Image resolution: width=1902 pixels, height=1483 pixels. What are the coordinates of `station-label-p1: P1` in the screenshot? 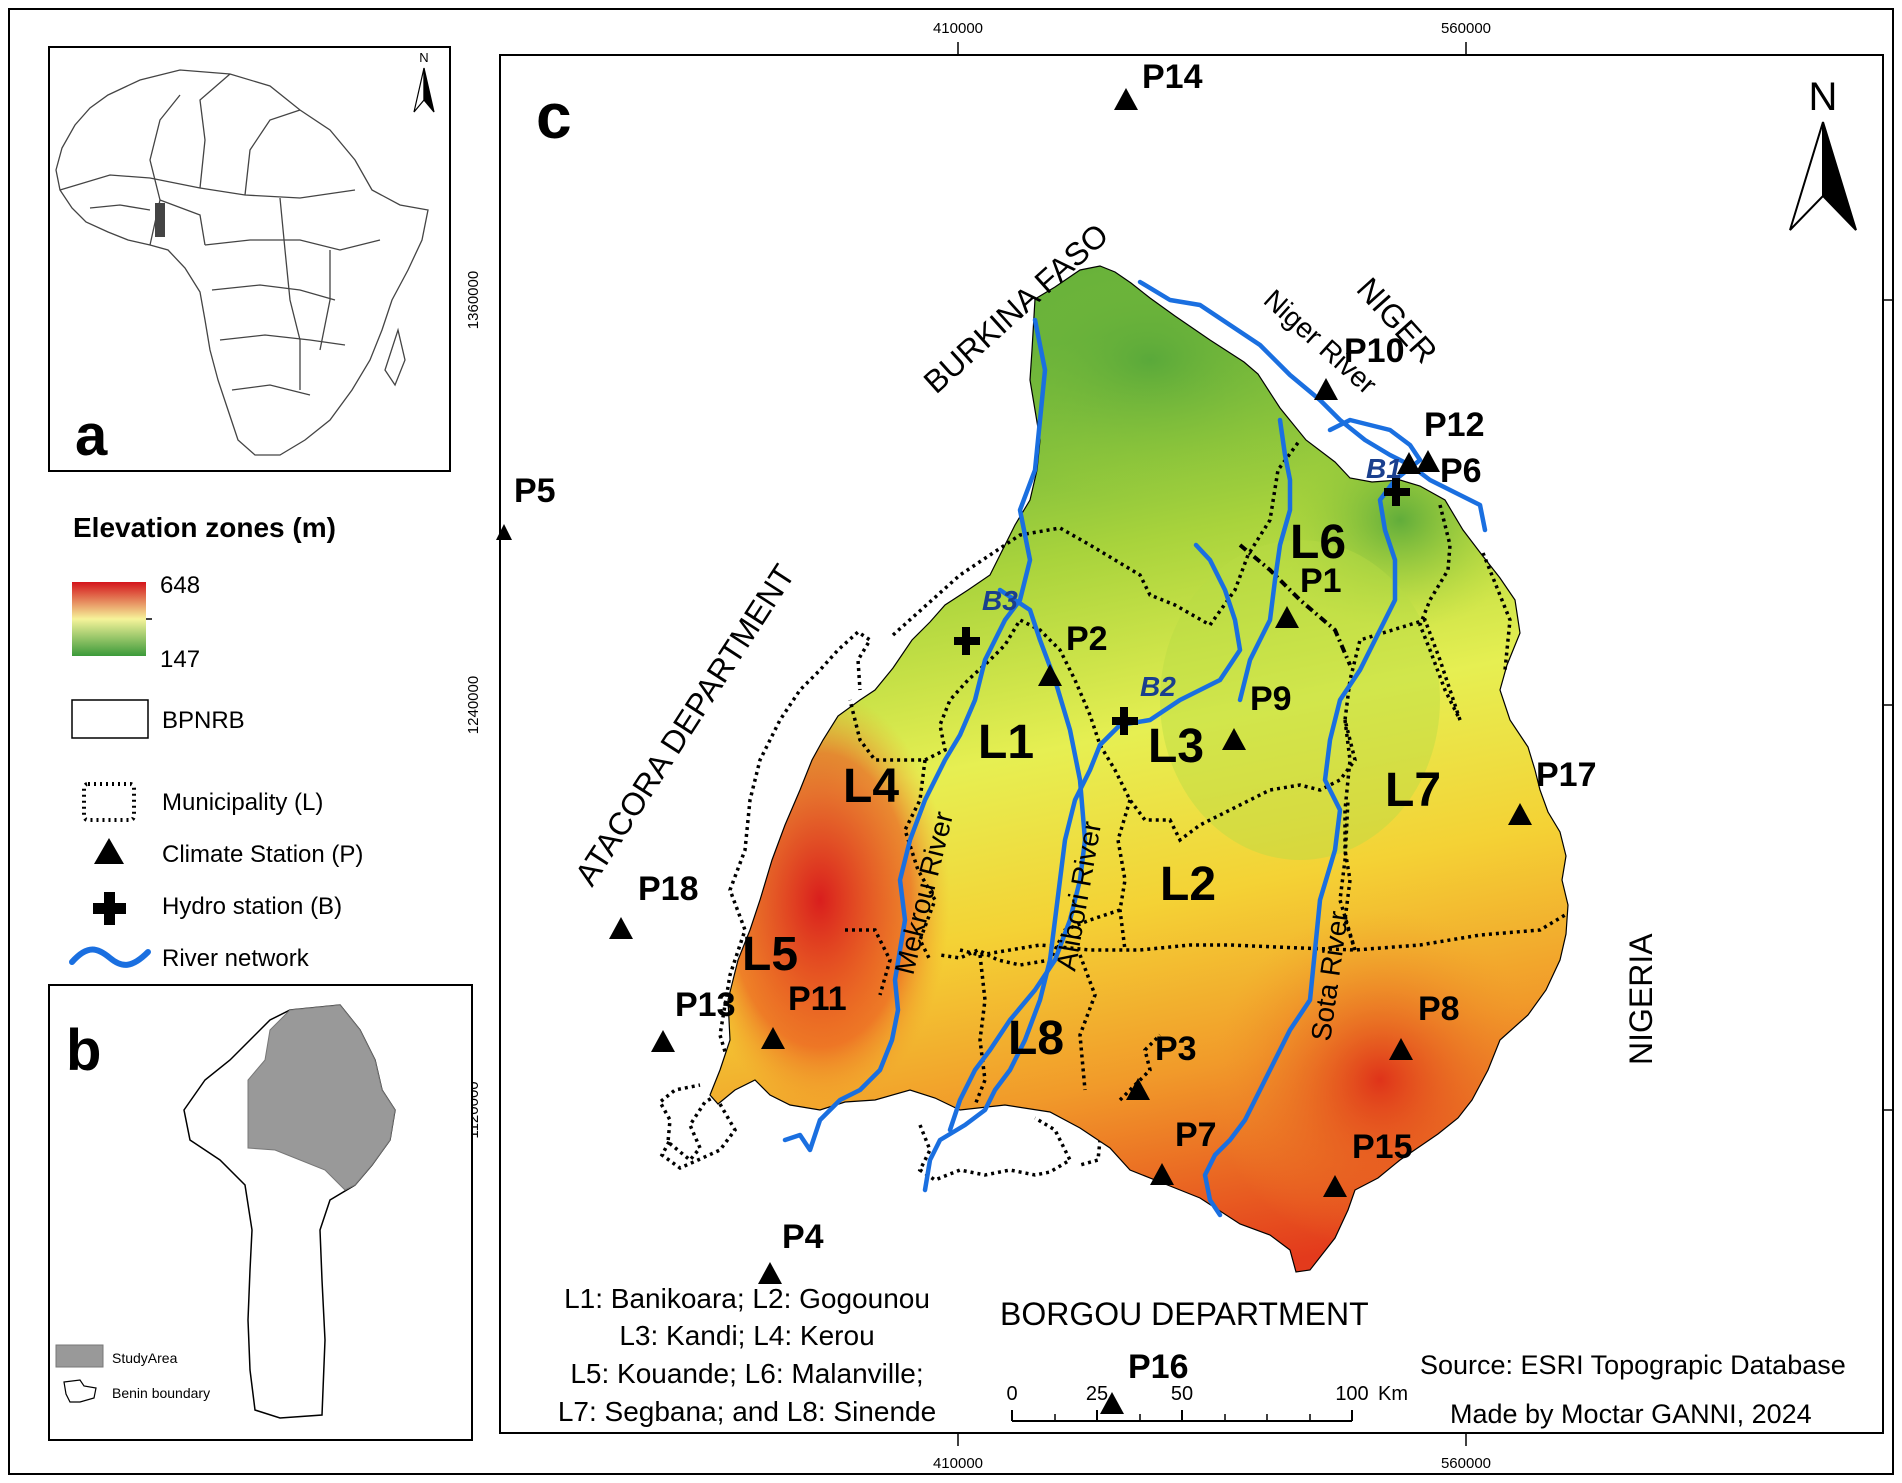 It's located at (1321, 581).